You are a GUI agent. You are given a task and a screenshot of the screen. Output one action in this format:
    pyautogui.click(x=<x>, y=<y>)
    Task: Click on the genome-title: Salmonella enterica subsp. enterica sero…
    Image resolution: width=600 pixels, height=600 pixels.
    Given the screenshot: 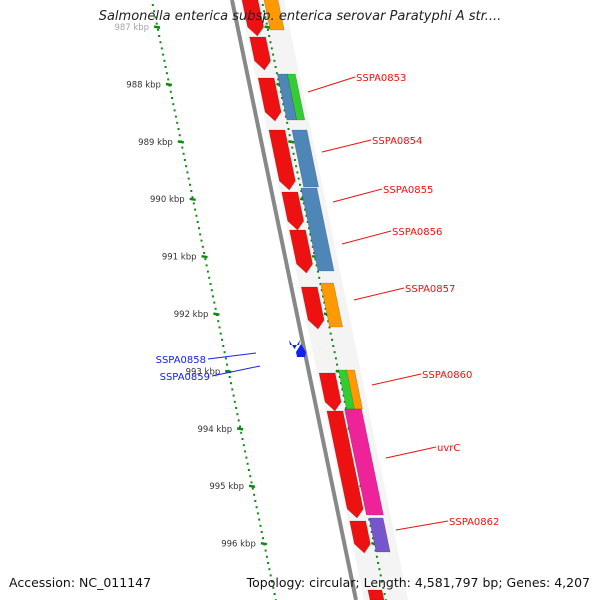 What is the action you would take?
    pyautogui.click(x=300, y=16)
    